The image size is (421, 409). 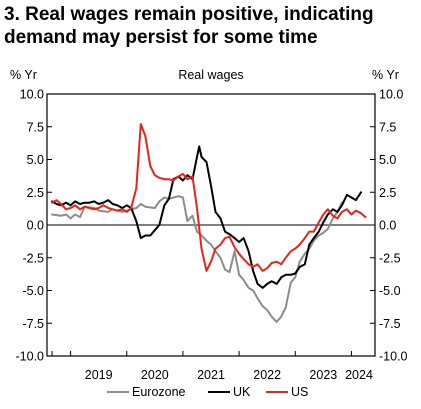 I want to click on chart-heading-line-2: demand may persist for some time, so click(x=161, y=37).